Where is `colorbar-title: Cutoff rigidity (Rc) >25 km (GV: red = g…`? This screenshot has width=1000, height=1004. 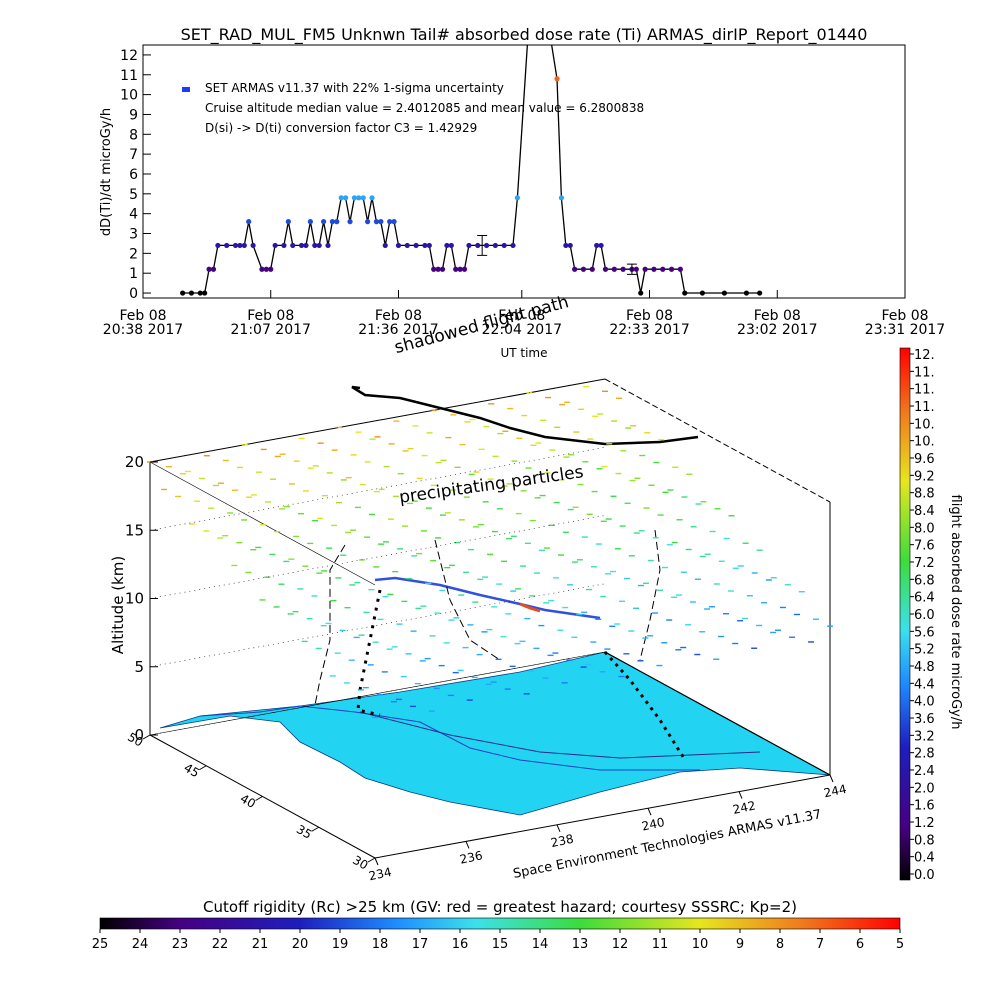
colorbar-title: Cutoff rigidity (Rc) >25 km (GV: red = g… is located at coordinates (500, 907).